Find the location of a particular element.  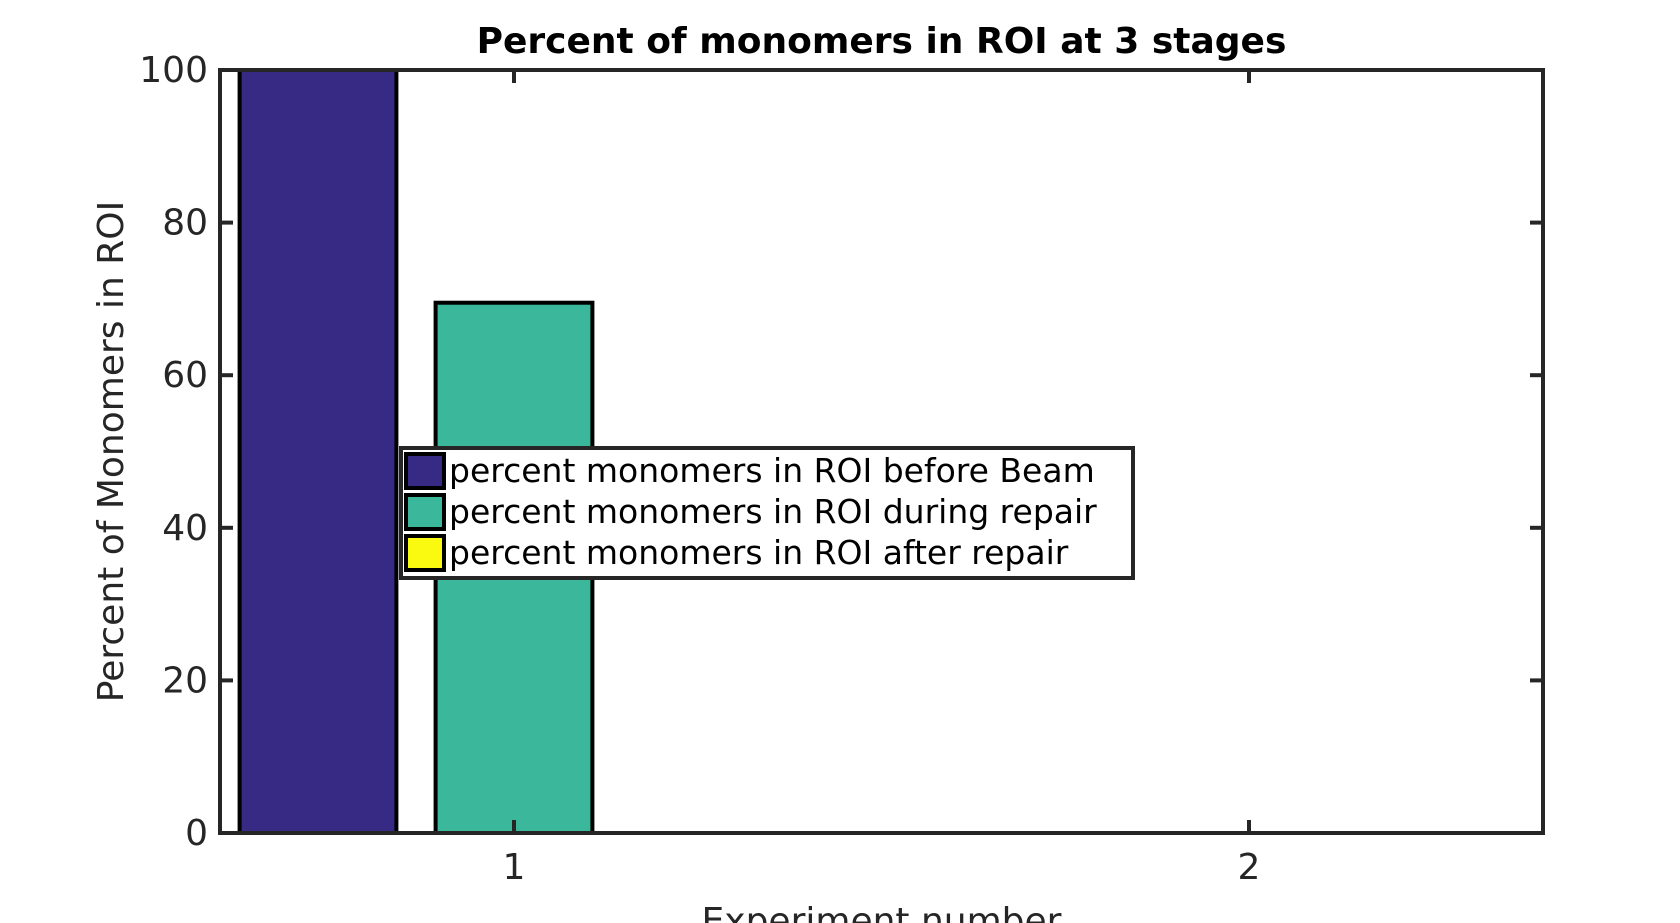

legend-entry: percent monomers in ROI after repair is located at coordinates (759, 552).